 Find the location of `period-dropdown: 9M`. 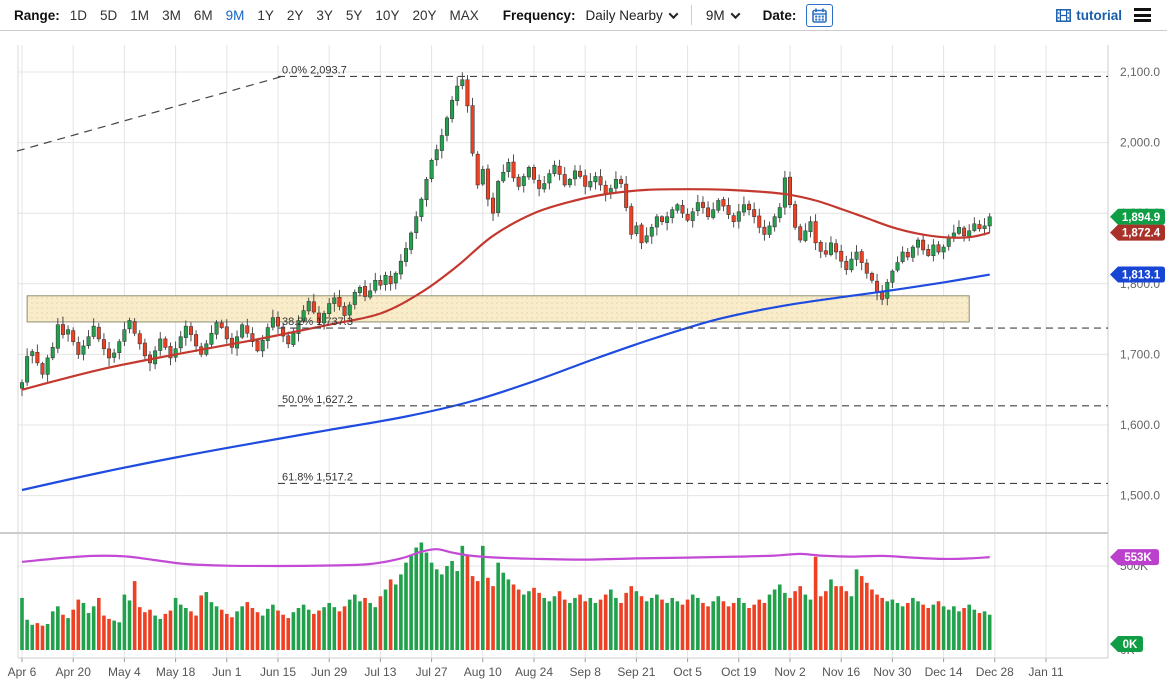

period-dropdown: 9M is located at coordinates (723, 15).